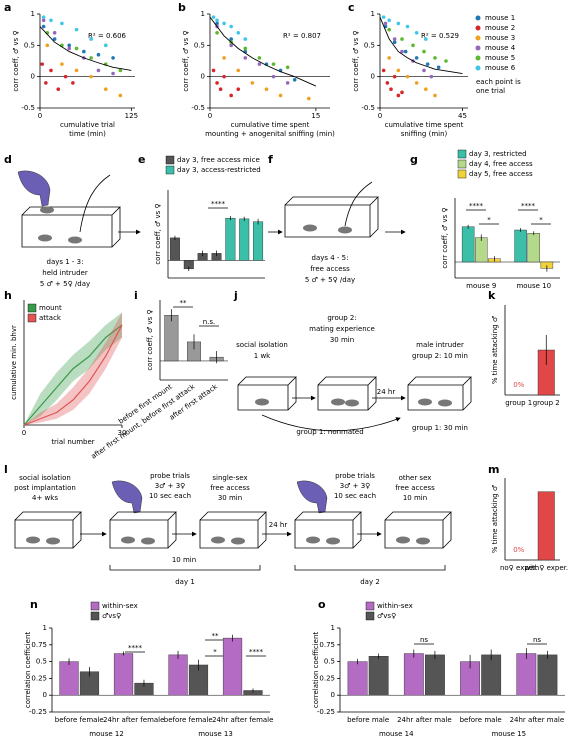  Describe the element at coordinates (537, 640) in the screenshot. I see `annotation: ns` at that location.